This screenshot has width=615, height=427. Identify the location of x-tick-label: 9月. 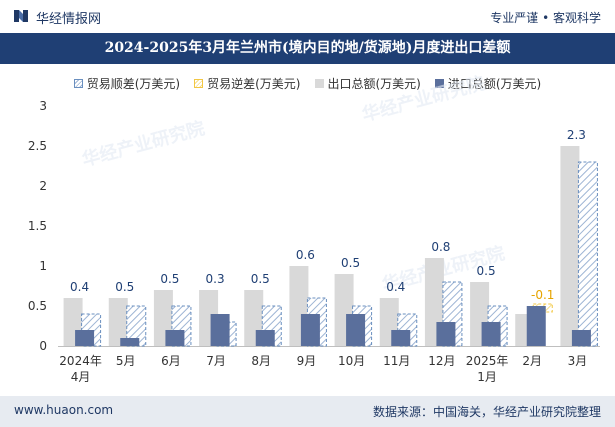
(307, 361).